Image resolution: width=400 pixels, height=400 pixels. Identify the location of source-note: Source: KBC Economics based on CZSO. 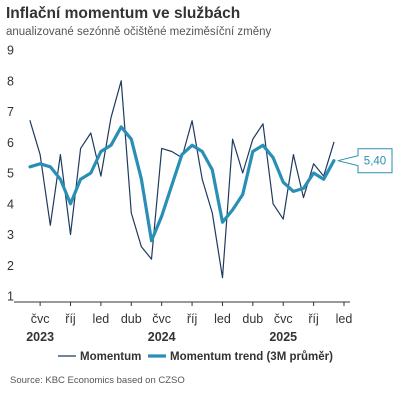
(97, 380).